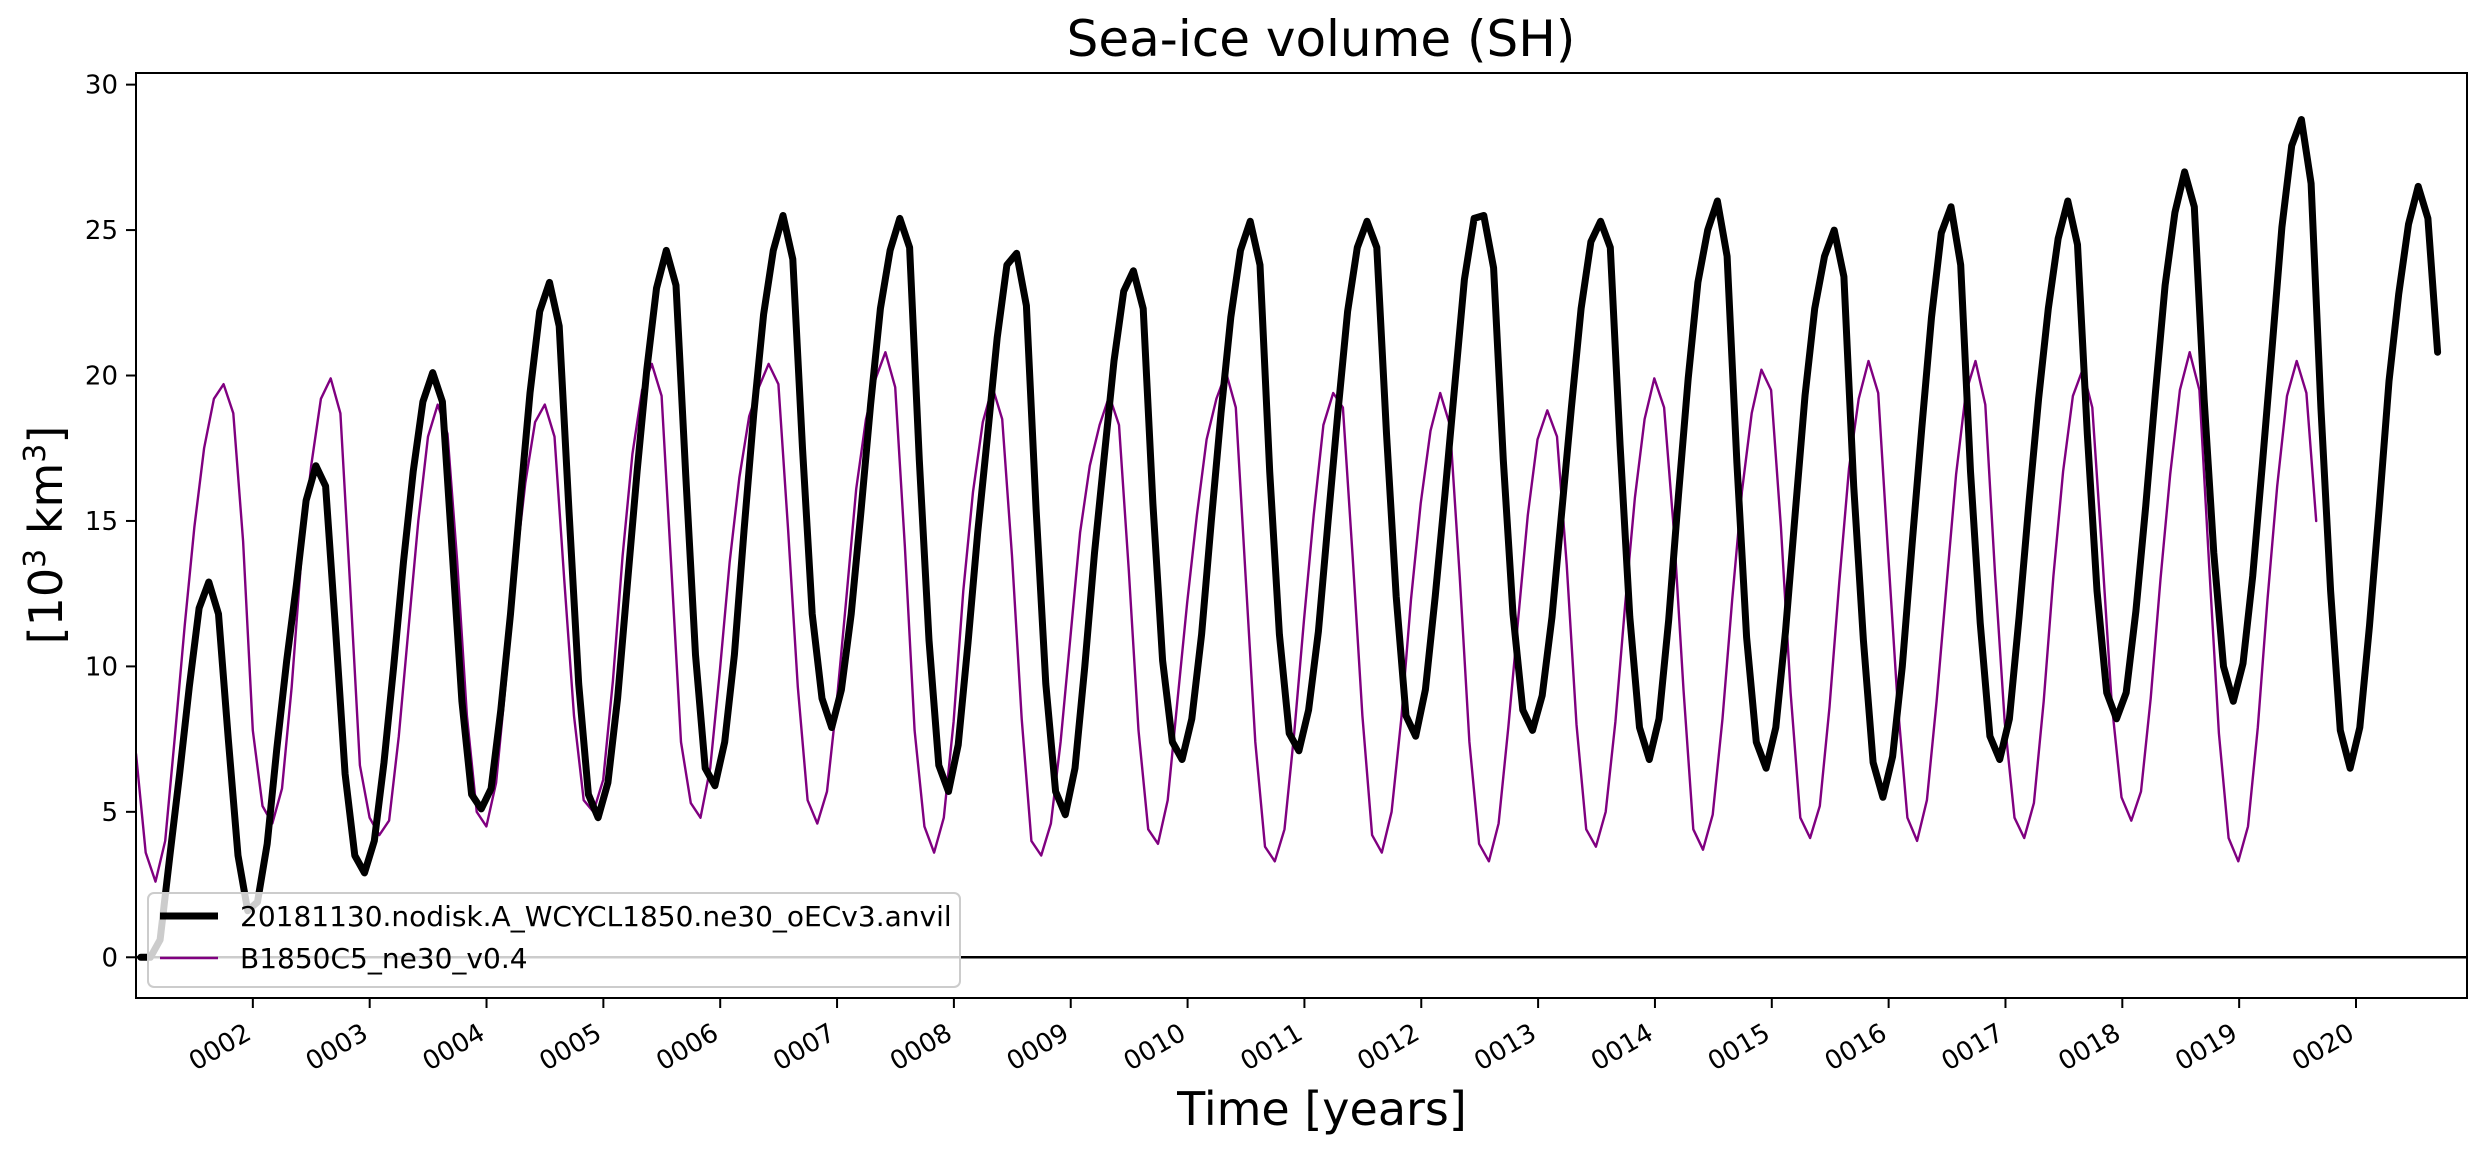 This screenshot has height=1151, width=2484. Describe the element at coordinates (1321, 1109) in the screenshot. I see `x-axis-label: Time [years]` at that location.